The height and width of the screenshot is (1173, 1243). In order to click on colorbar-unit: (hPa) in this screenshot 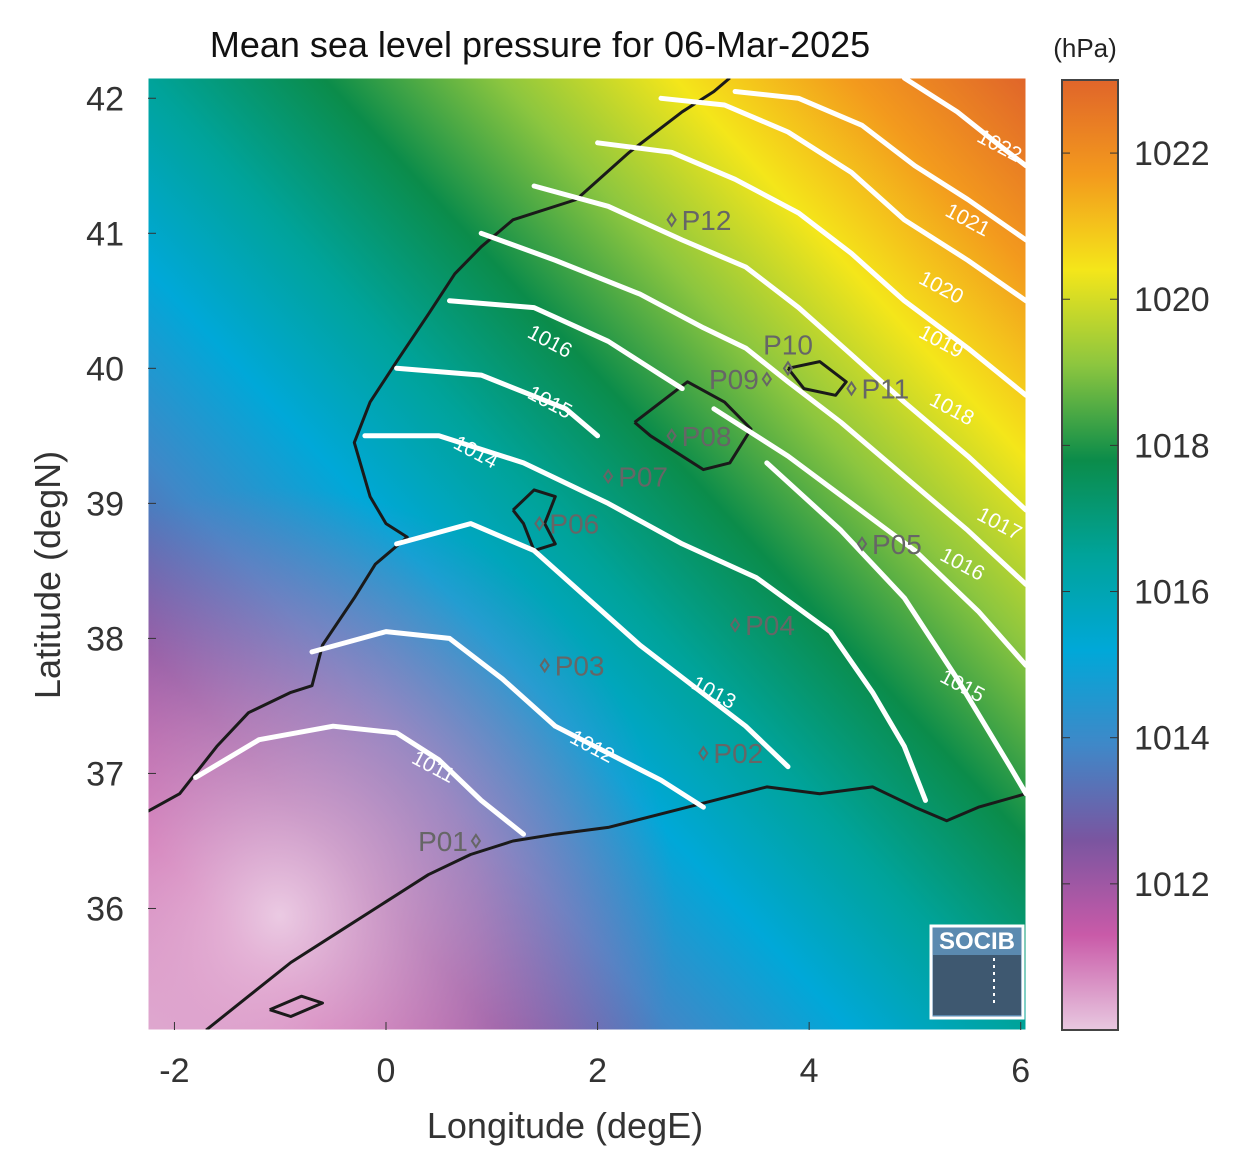, I will do `click(1085, 48)`.